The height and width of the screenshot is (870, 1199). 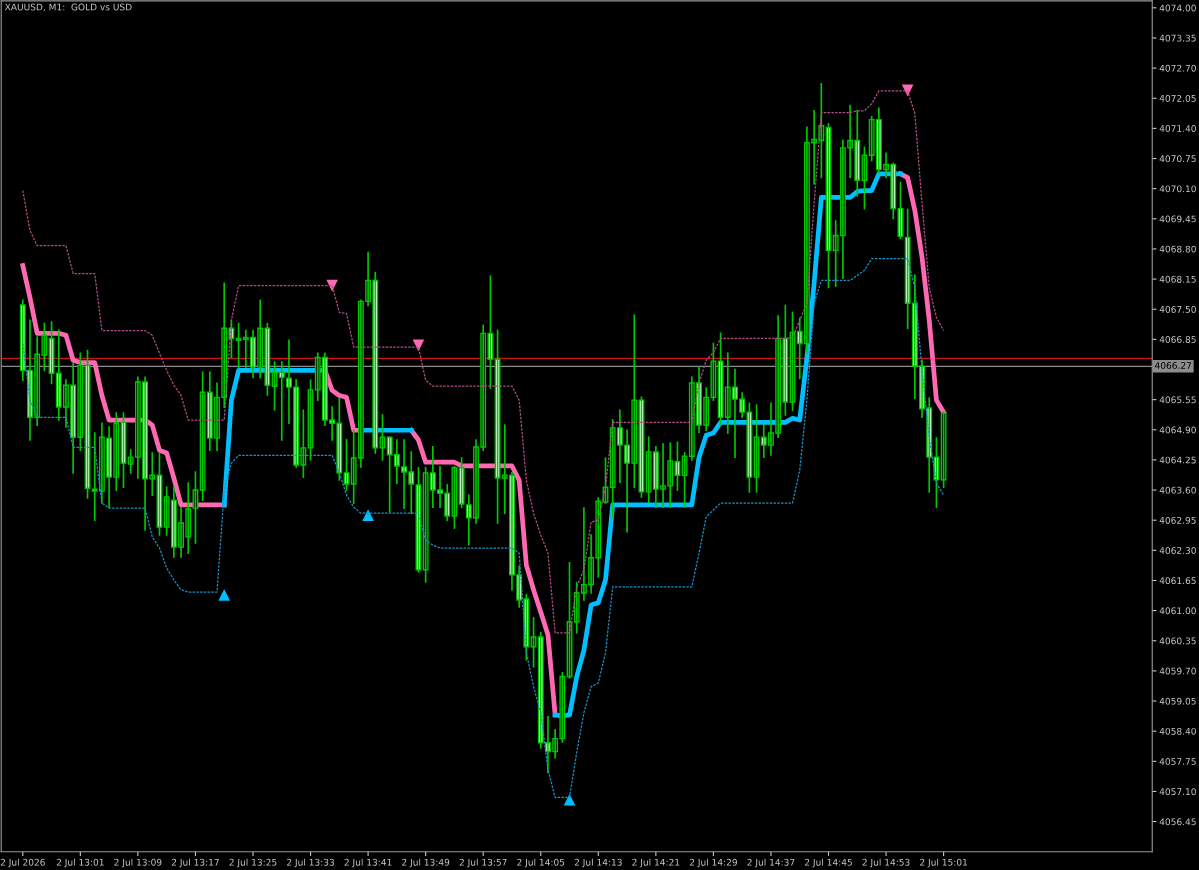 What do you see at coordinates (541, 863) in the screenshot?
I see `x-tick-label: 2 Jul 14:05` at bounding box center [541, 863].